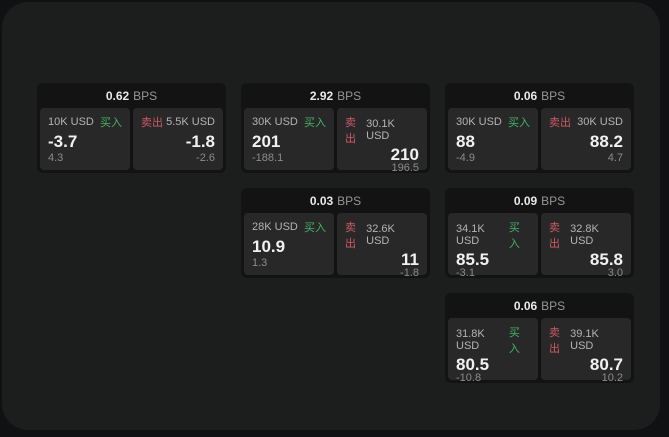  Describe the element at coordinates (289, 244) in the screenshot. I see `buy-pane: 28K USD 买入 10.9 1.3` at that location.